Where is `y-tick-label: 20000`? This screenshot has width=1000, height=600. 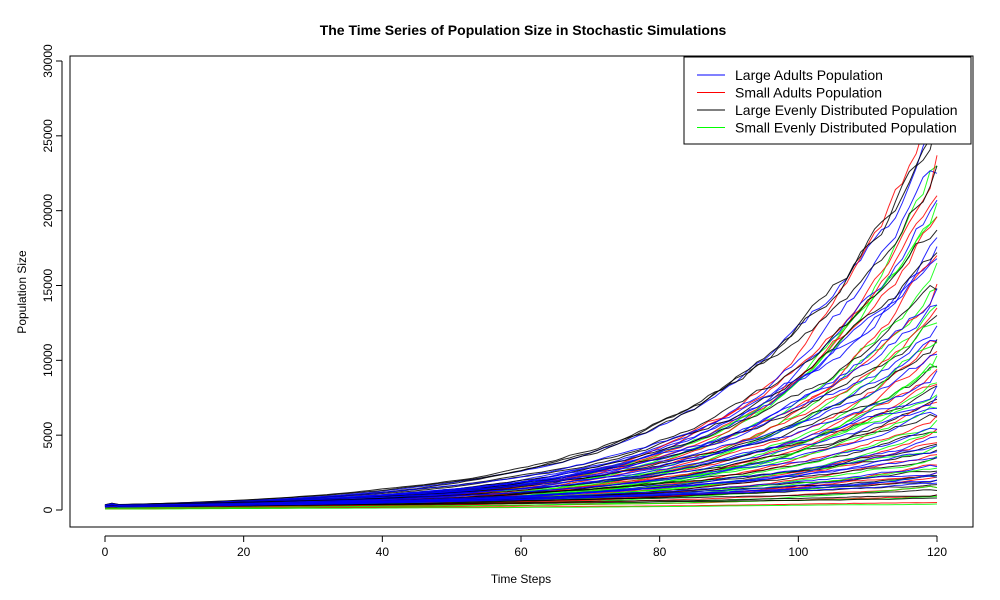
y-tick-label: 20000 is located at coordinates (48, 211).